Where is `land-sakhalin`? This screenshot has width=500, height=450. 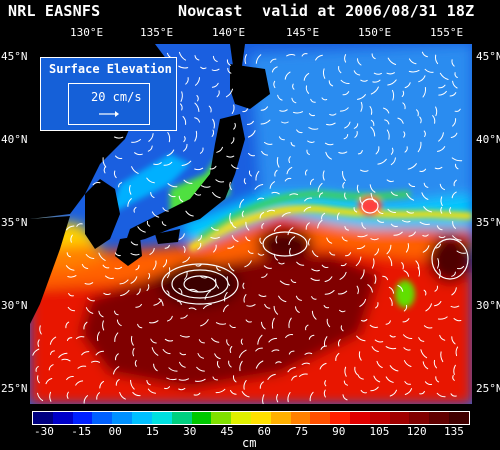 land-sakhalin is located at coordinates (237, 55).